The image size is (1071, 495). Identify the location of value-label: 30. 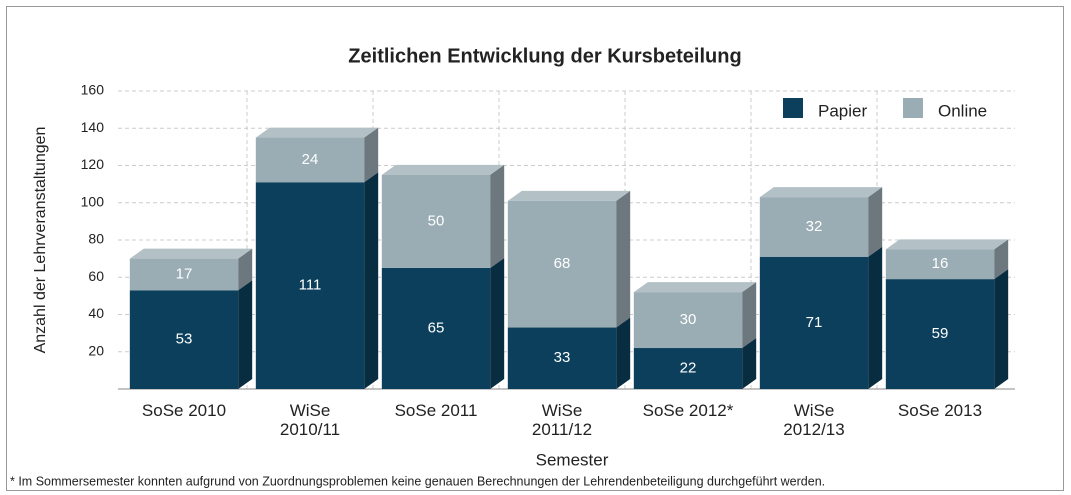
(688, 319).